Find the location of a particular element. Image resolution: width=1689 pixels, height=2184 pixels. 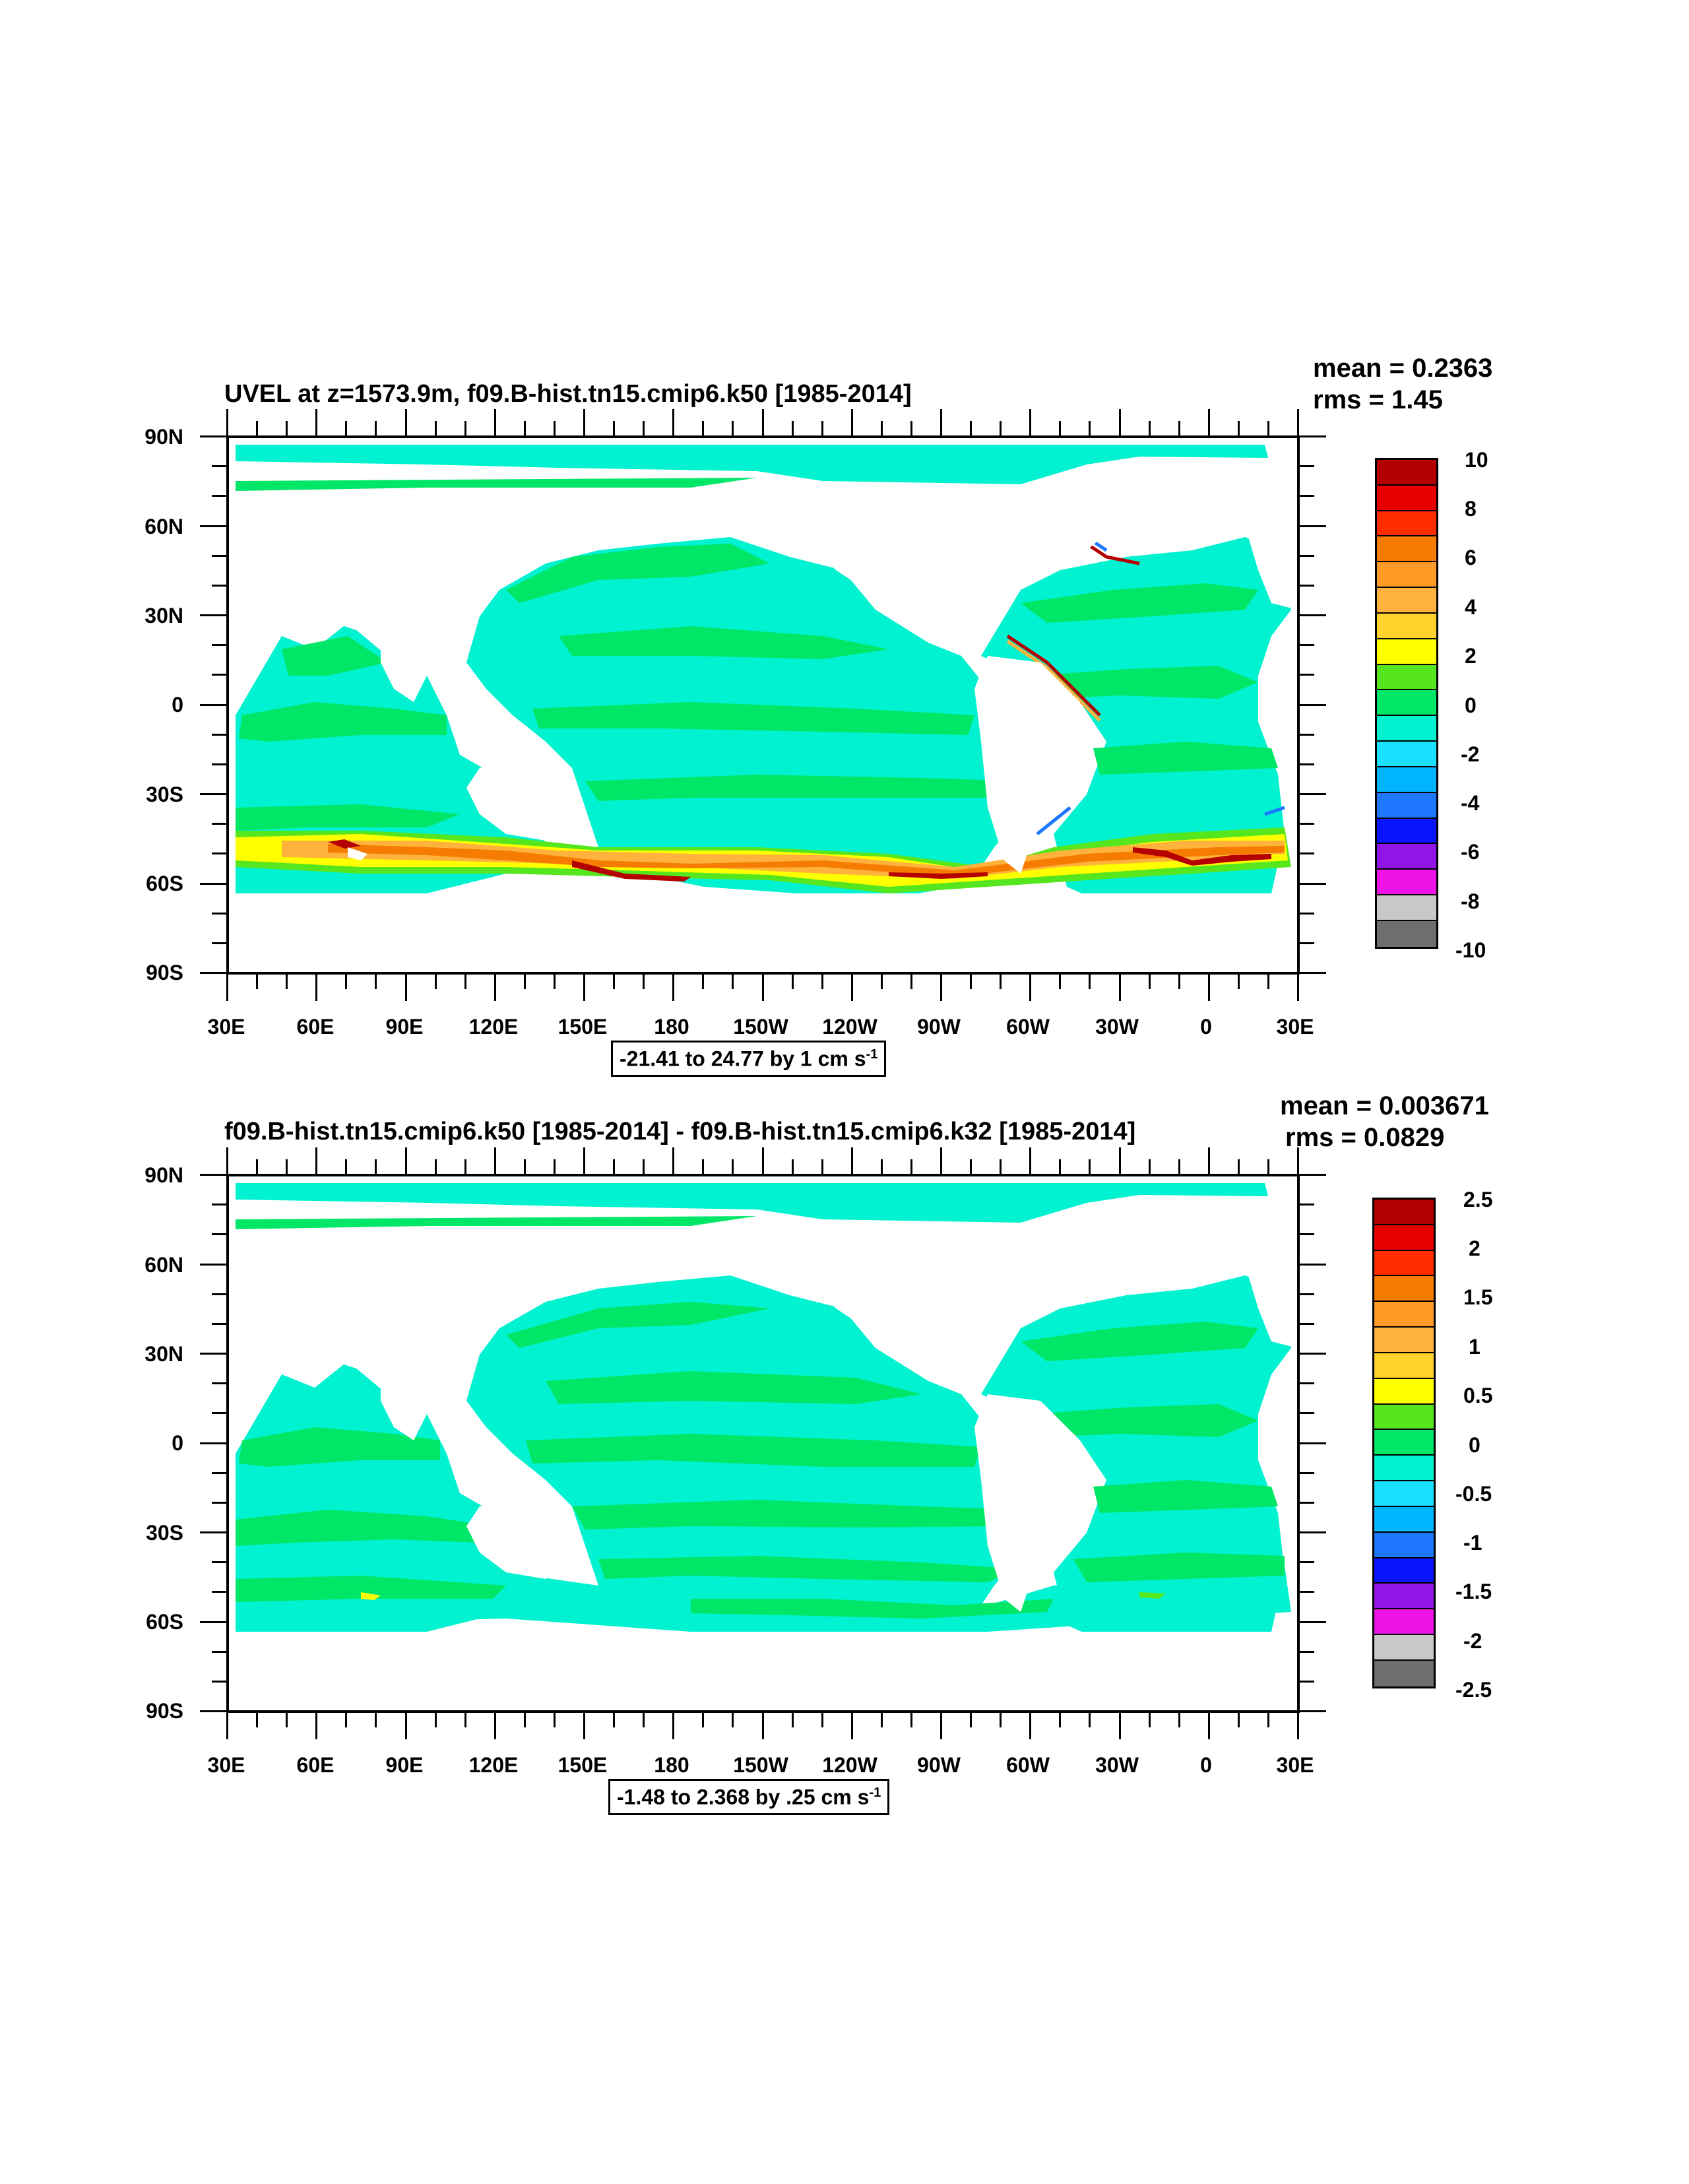

panel2-land is located at coordinates (763, 1459).